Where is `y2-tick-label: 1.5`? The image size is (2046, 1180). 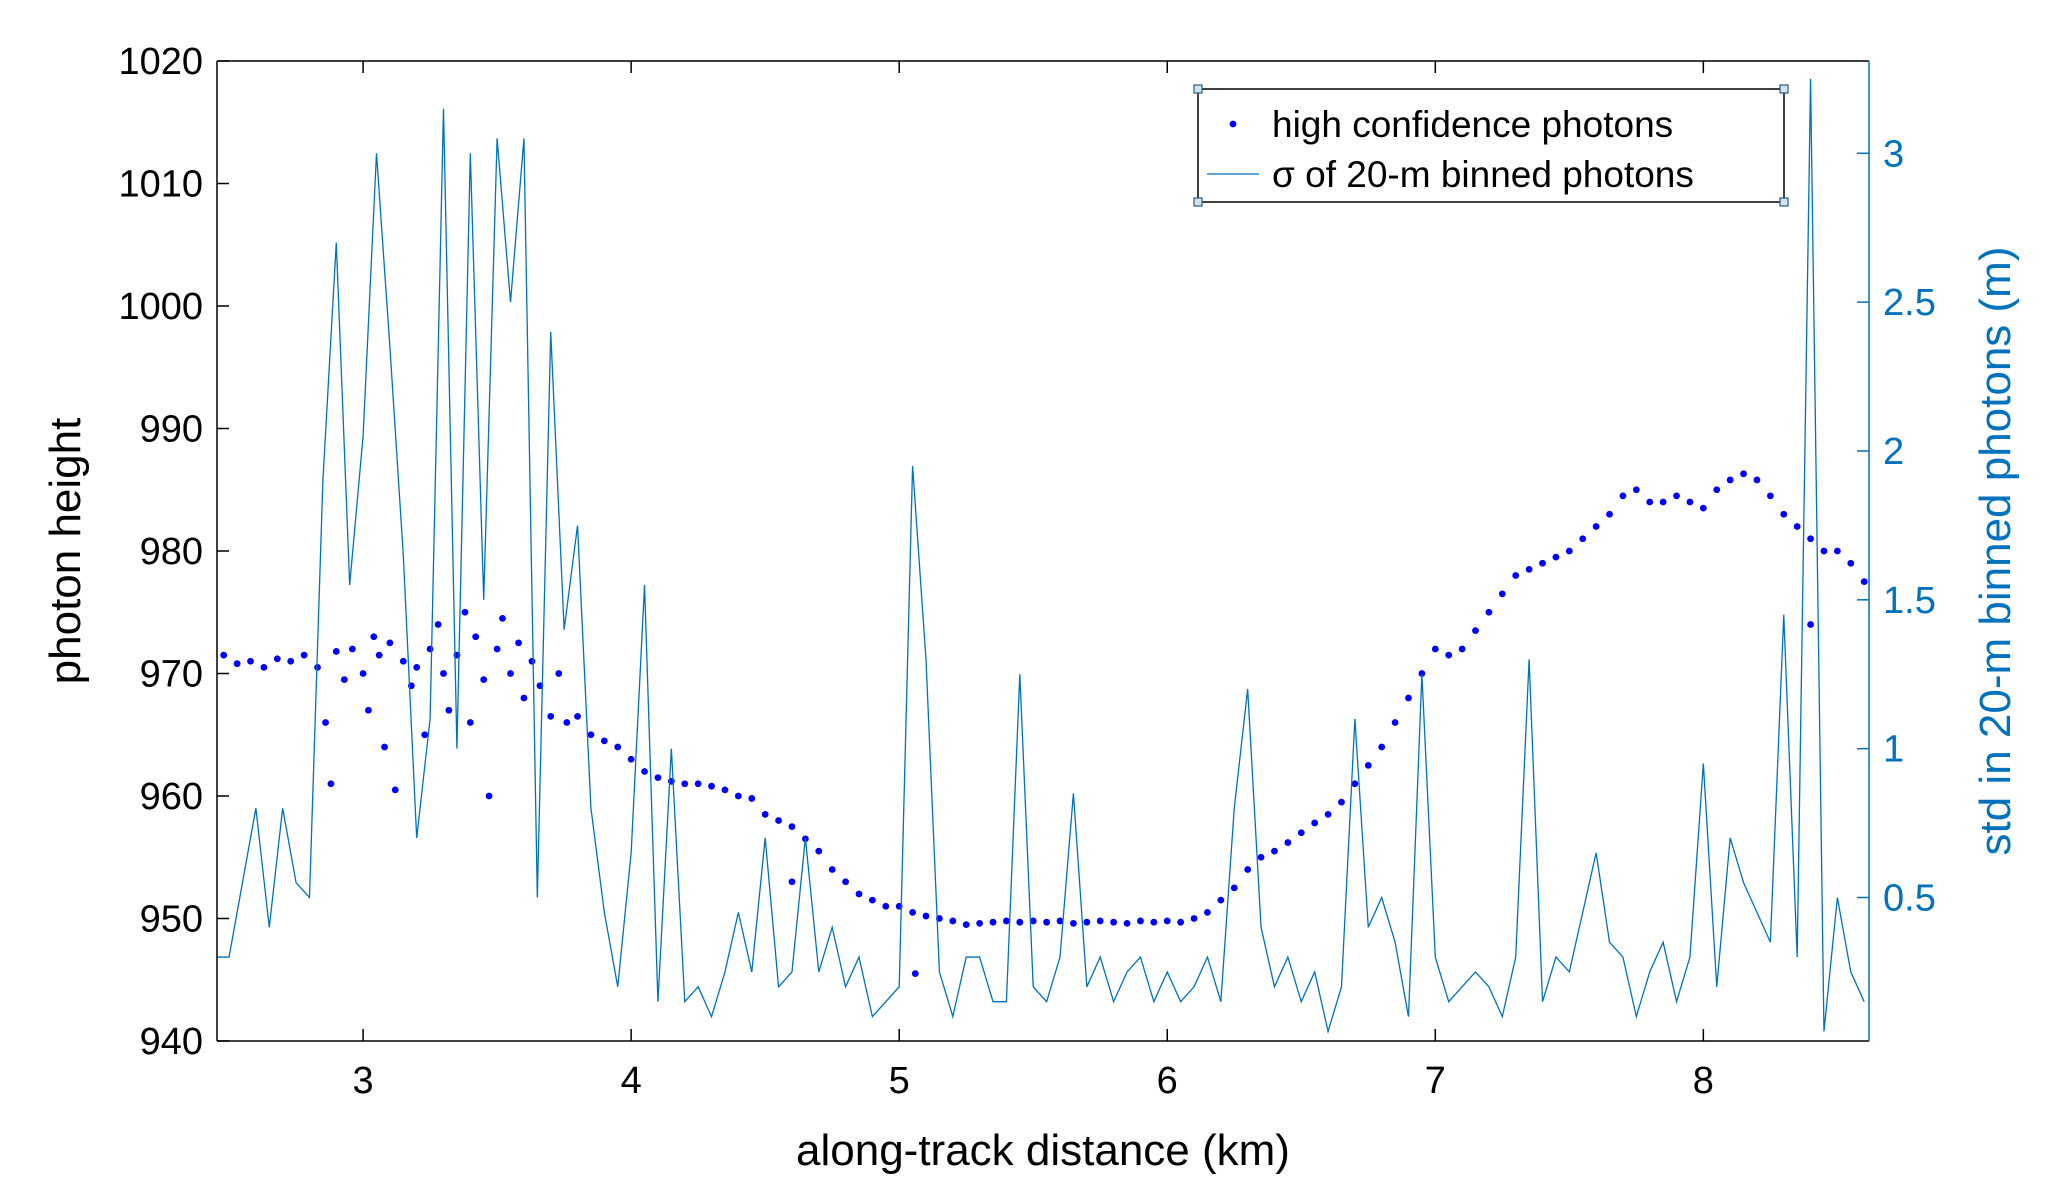
y2-tick-label: 1.5 is located at coordinates (1909, 601).